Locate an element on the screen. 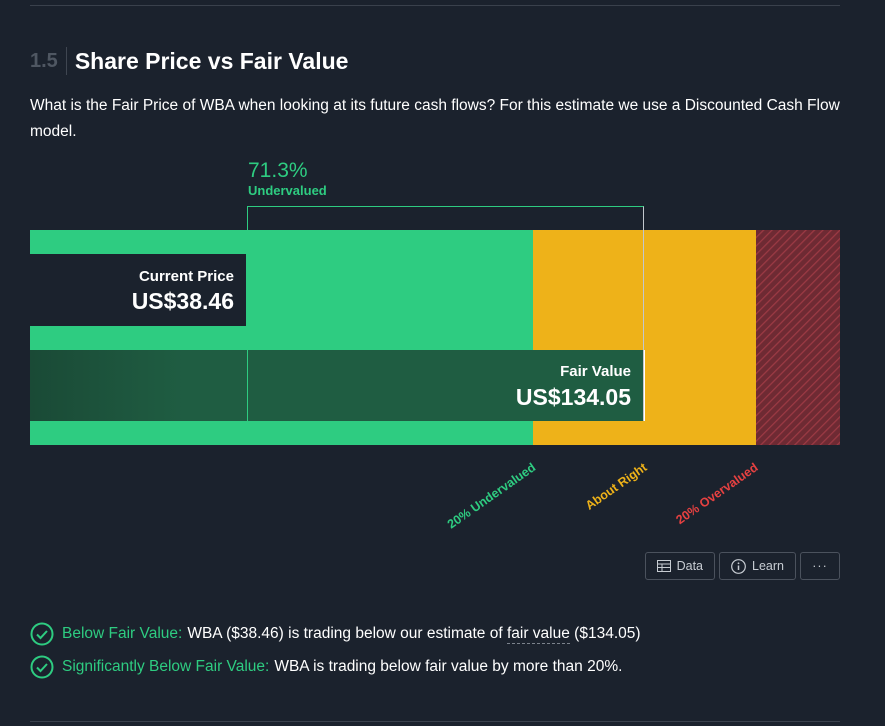 Image resolution: width=885 pixels, height=726 pixels. more-button: ··· is located at coordinates (820, 566).